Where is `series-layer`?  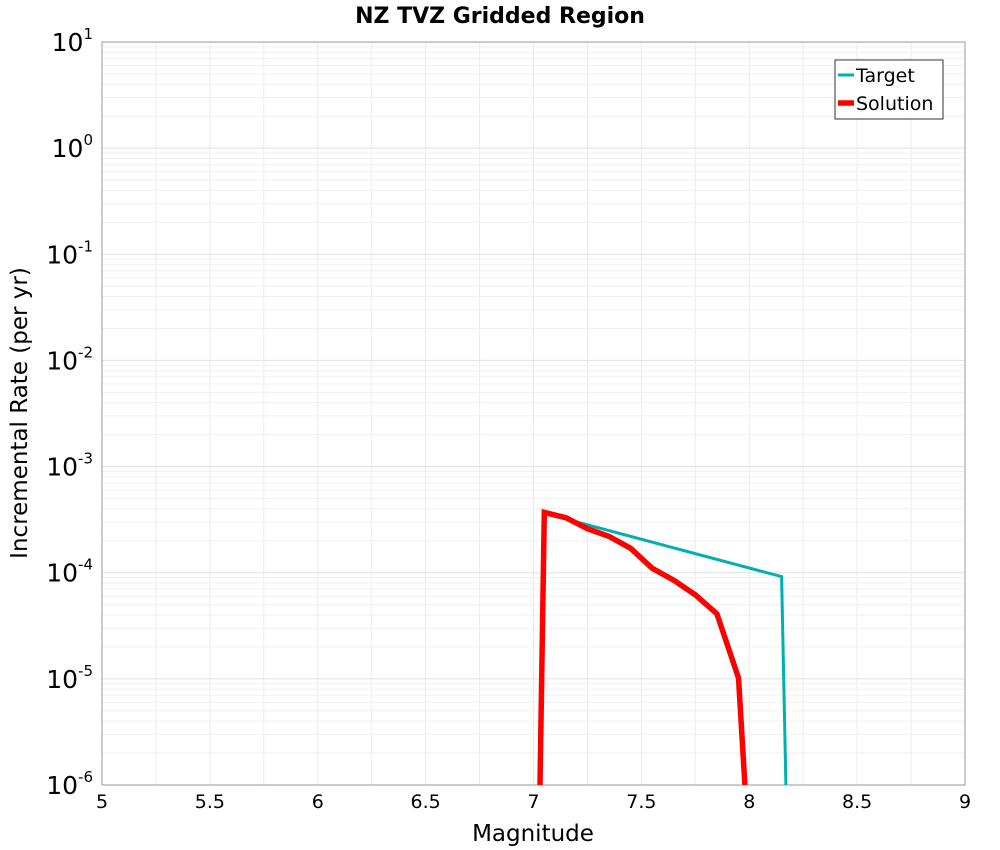
series-layer is located at coordinates (662, 647).